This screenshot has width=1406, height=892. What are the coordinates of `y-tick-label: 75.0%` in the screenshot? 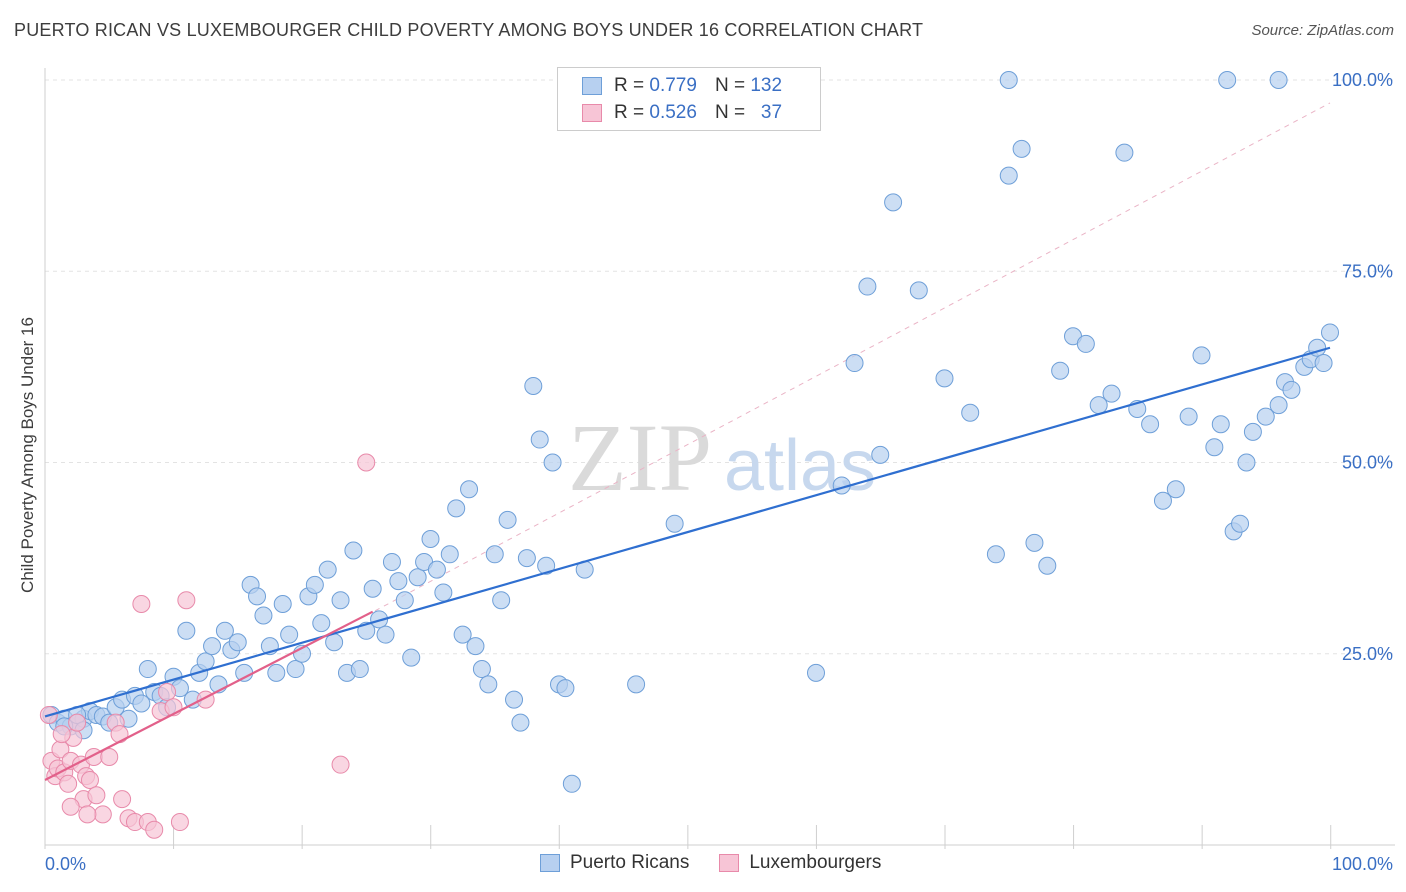 It's located at (1367, 271).